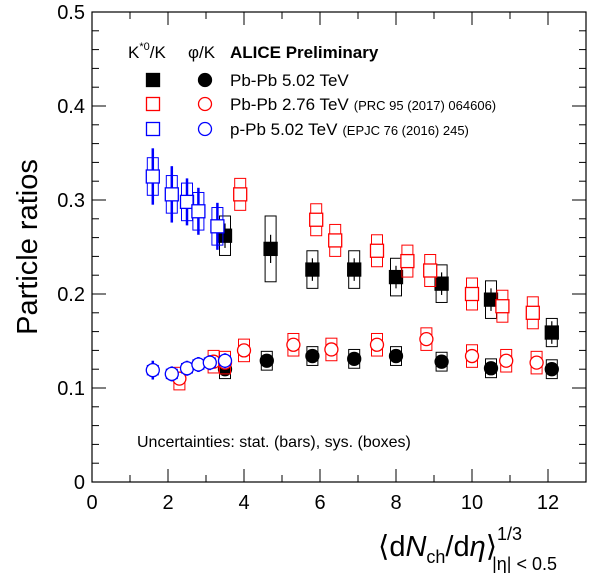  I want to click on experiment-label: ALICE Preliminary, so click(304, 52).